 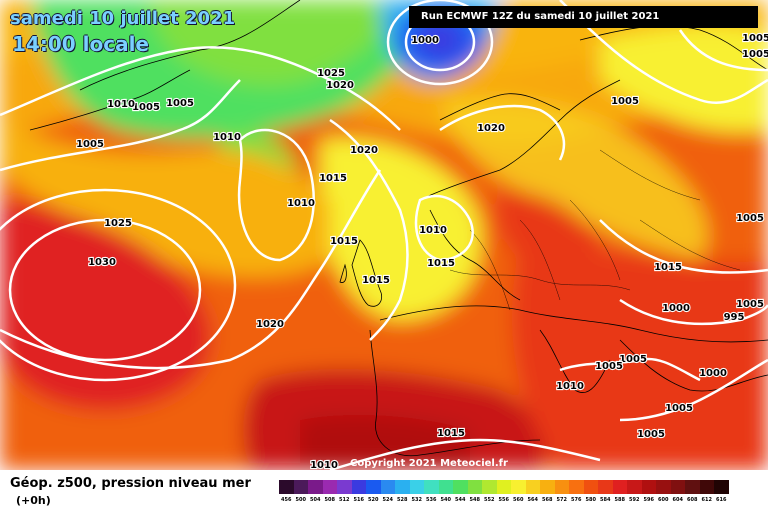 I want to click on scale-label: 576, so click(x=576, y=500).